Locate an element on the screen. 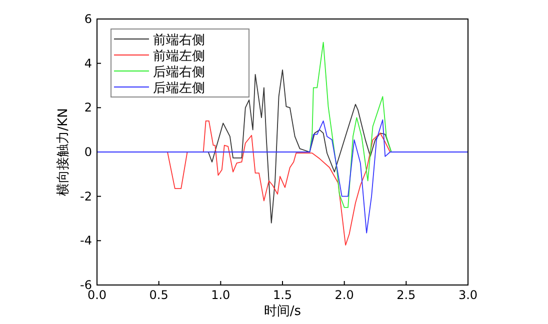  x-tick-label: 2.0 is located at coordinates (344, 295).